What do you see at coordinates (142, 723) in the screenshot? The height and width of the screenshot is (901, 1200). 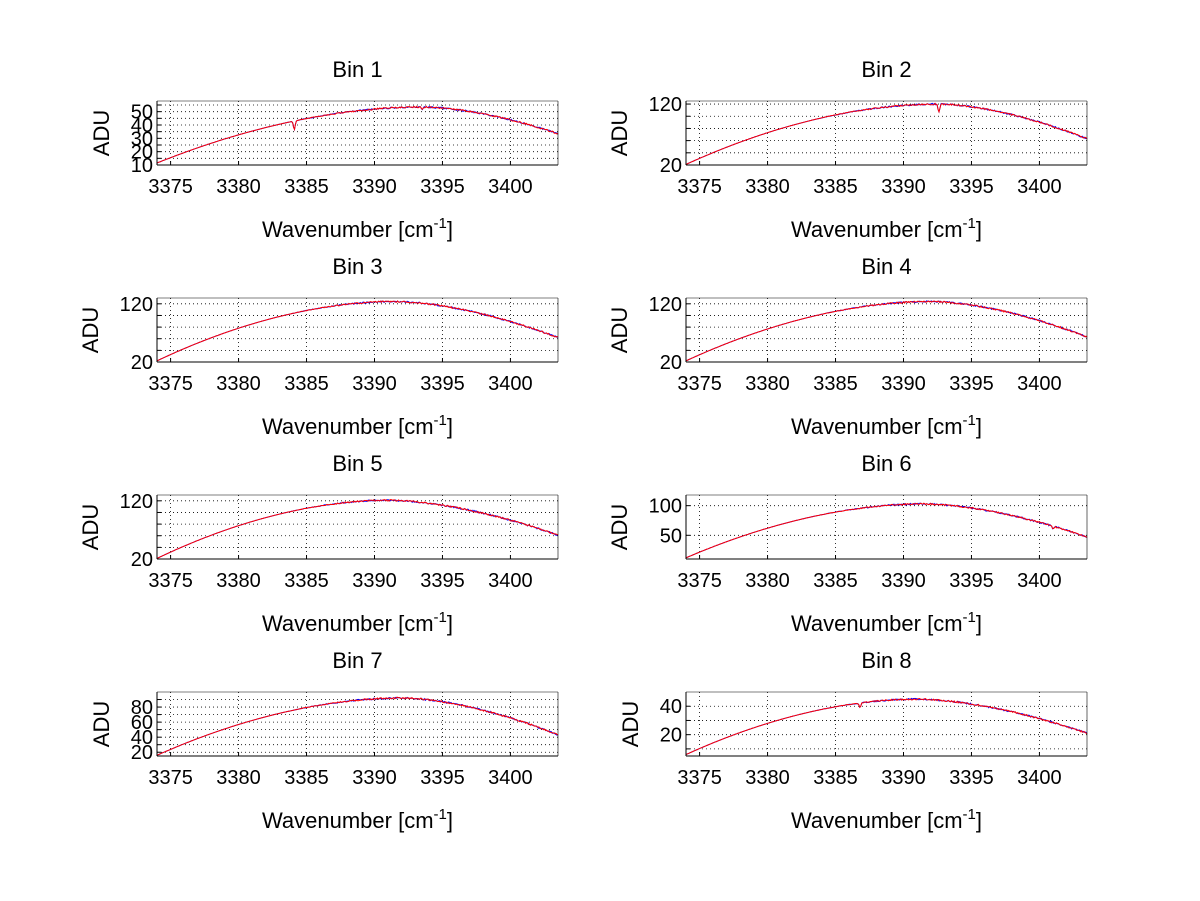 I see `y-tick-label: 60` at bounding box center [142, 723].